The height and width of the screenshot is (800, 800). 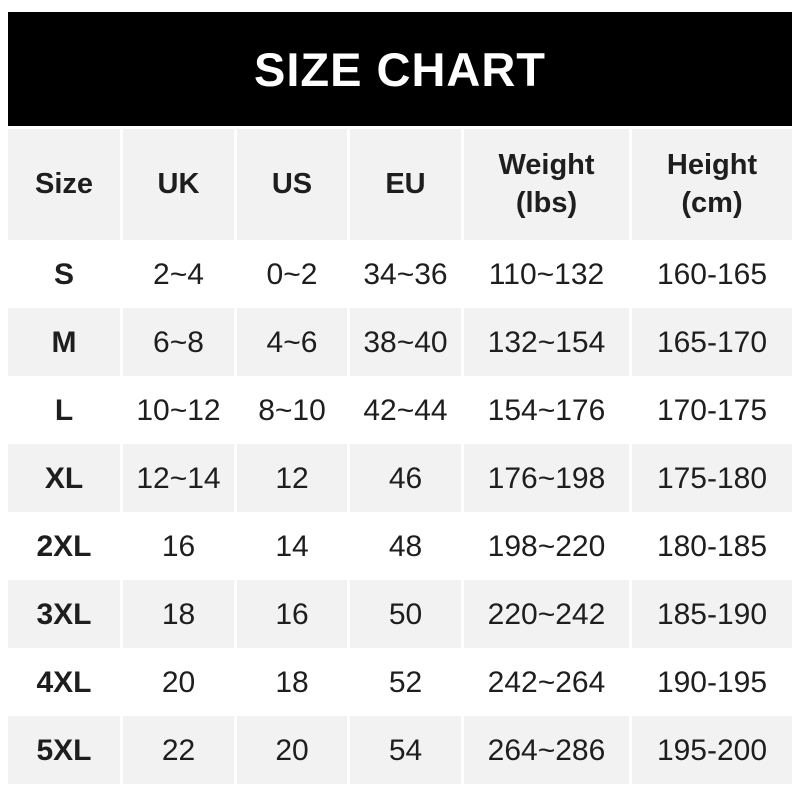 I want to click on cell-height: 180-185, so click(x=712, y=546).